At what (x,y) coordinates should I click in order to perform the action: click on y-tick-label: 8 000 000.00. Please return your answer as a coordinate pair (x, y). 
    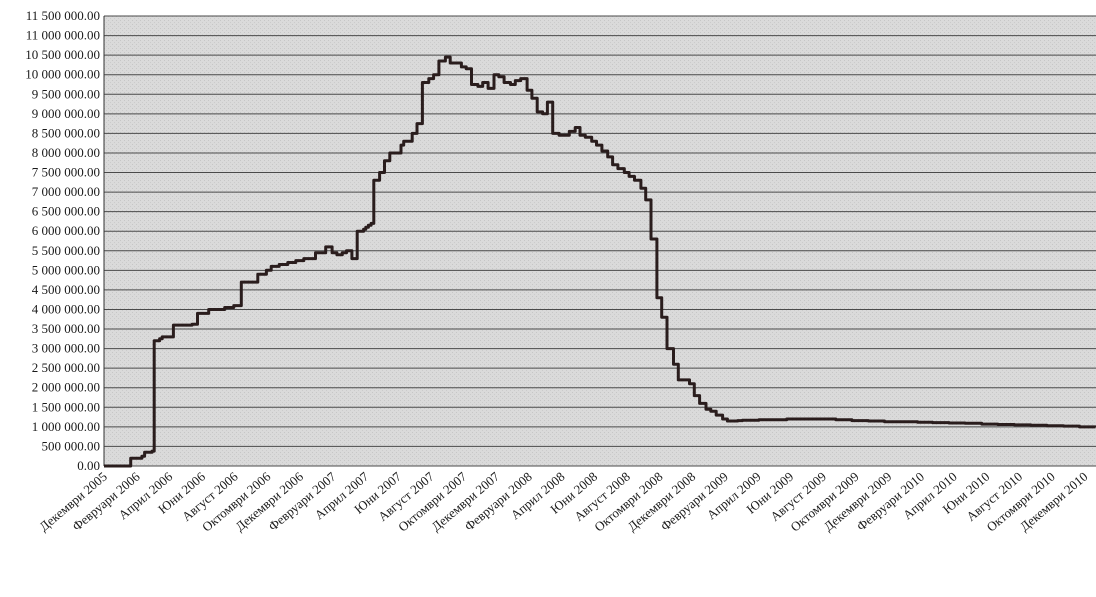
    Looking at the image, I should click on (66, 152).